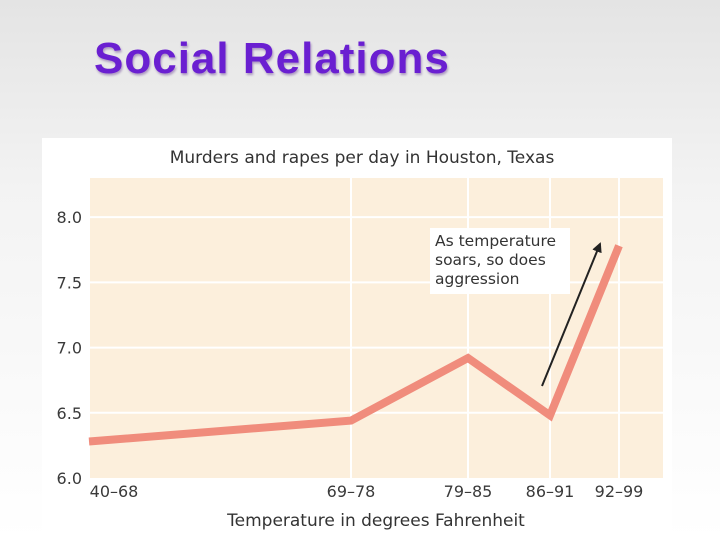 This screenshot has height=540, width=720. Describe the element at coordinates (272, 58) in the screenshot. I see `slide-title: Social Relations` at that location.